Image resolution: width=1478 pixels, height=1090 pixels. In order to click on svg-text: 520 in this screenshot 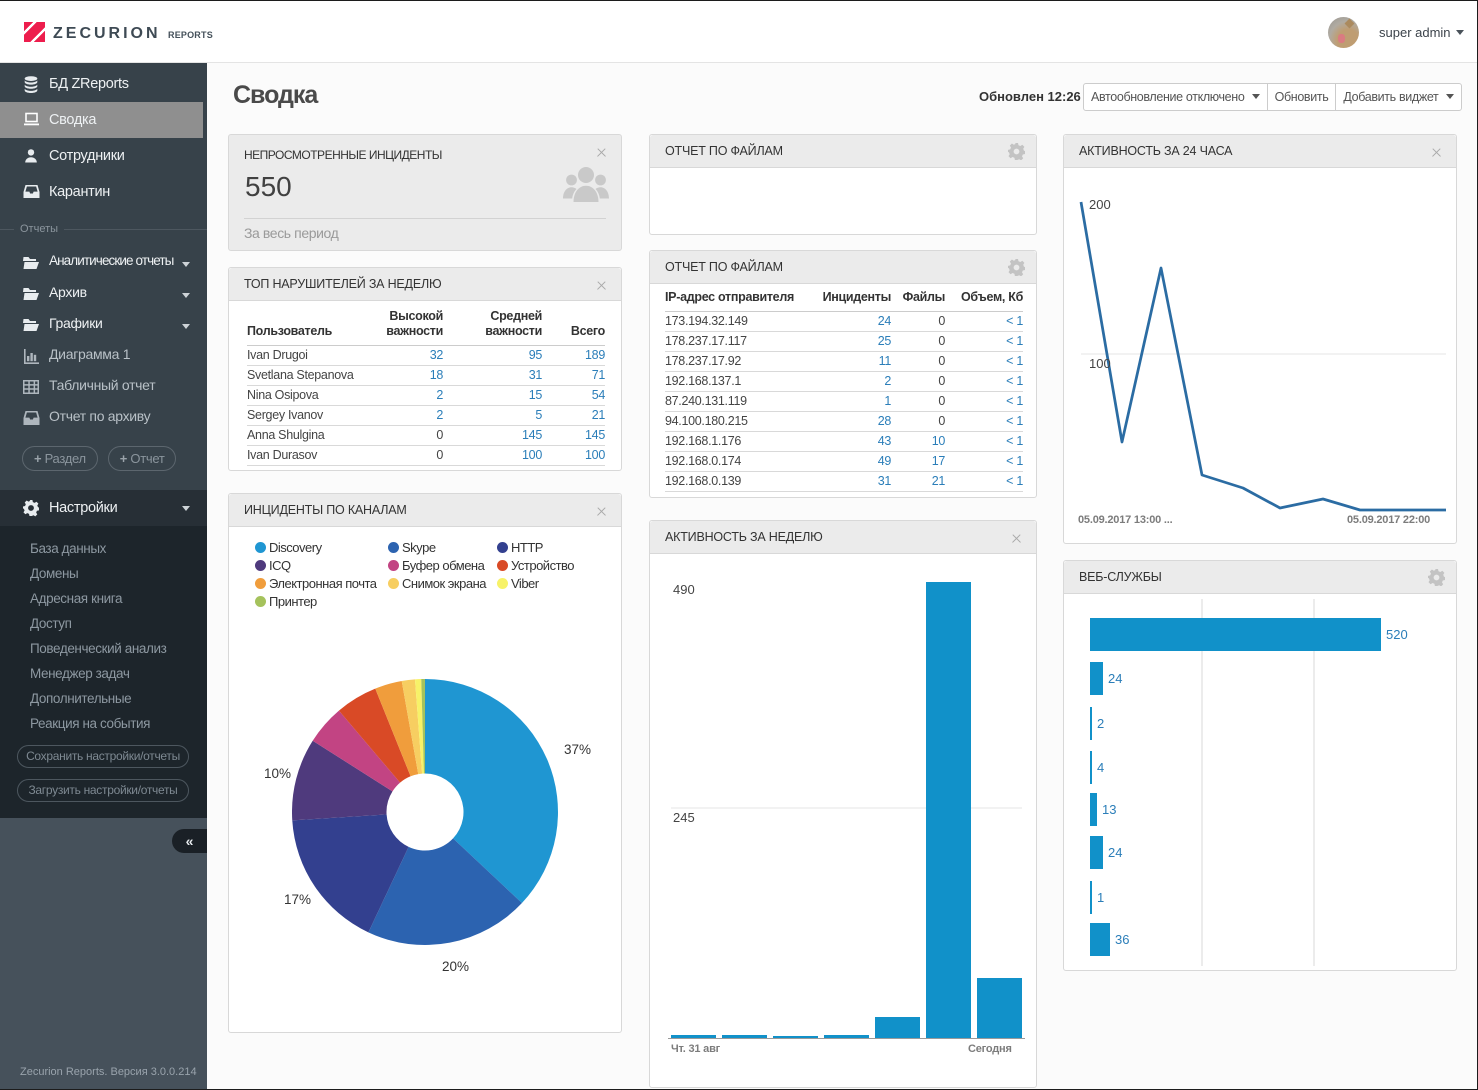, I will do `click(1397, 634)`.